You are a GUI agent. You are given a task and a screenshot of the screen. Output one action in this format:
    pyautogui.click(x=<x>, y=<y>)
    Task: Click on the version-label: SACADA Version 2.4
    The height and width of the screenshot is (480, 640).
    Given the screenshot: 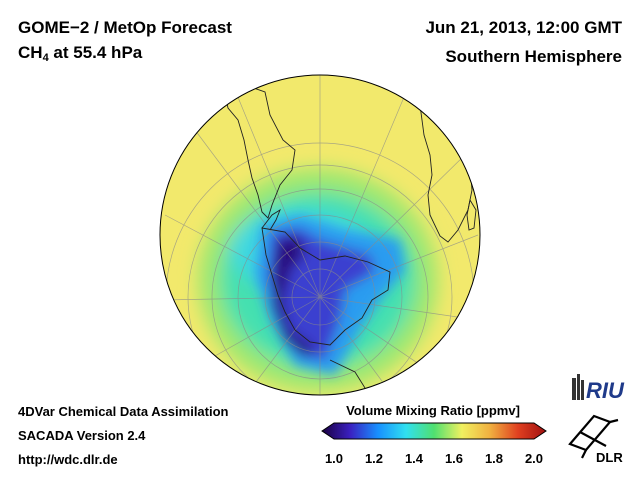 What is the action you would take?
    pyautogui.click(x=82, y=435)
    